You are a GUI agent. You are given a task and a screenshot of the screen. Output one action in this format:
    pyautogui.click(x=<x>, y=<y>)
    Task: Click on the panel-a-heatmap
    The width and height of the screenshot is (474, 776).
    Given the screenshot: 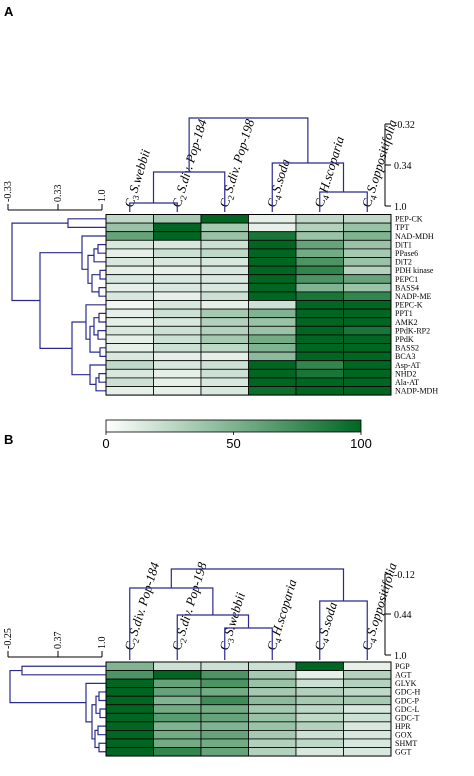 What is the action you would take?
    pyautogui.click(x=248, y=305)
    